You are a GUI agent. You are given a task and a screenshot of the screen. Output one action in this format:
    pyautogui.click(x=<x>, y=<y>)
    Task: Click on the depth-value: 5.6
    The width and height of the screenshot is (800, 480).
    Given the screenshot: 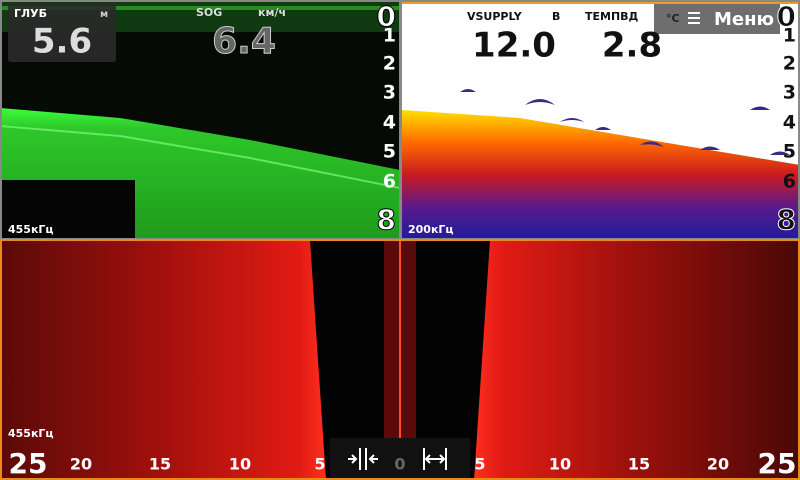 What is the action you would take?
    pyautogui.click(x=62, y=42)
    